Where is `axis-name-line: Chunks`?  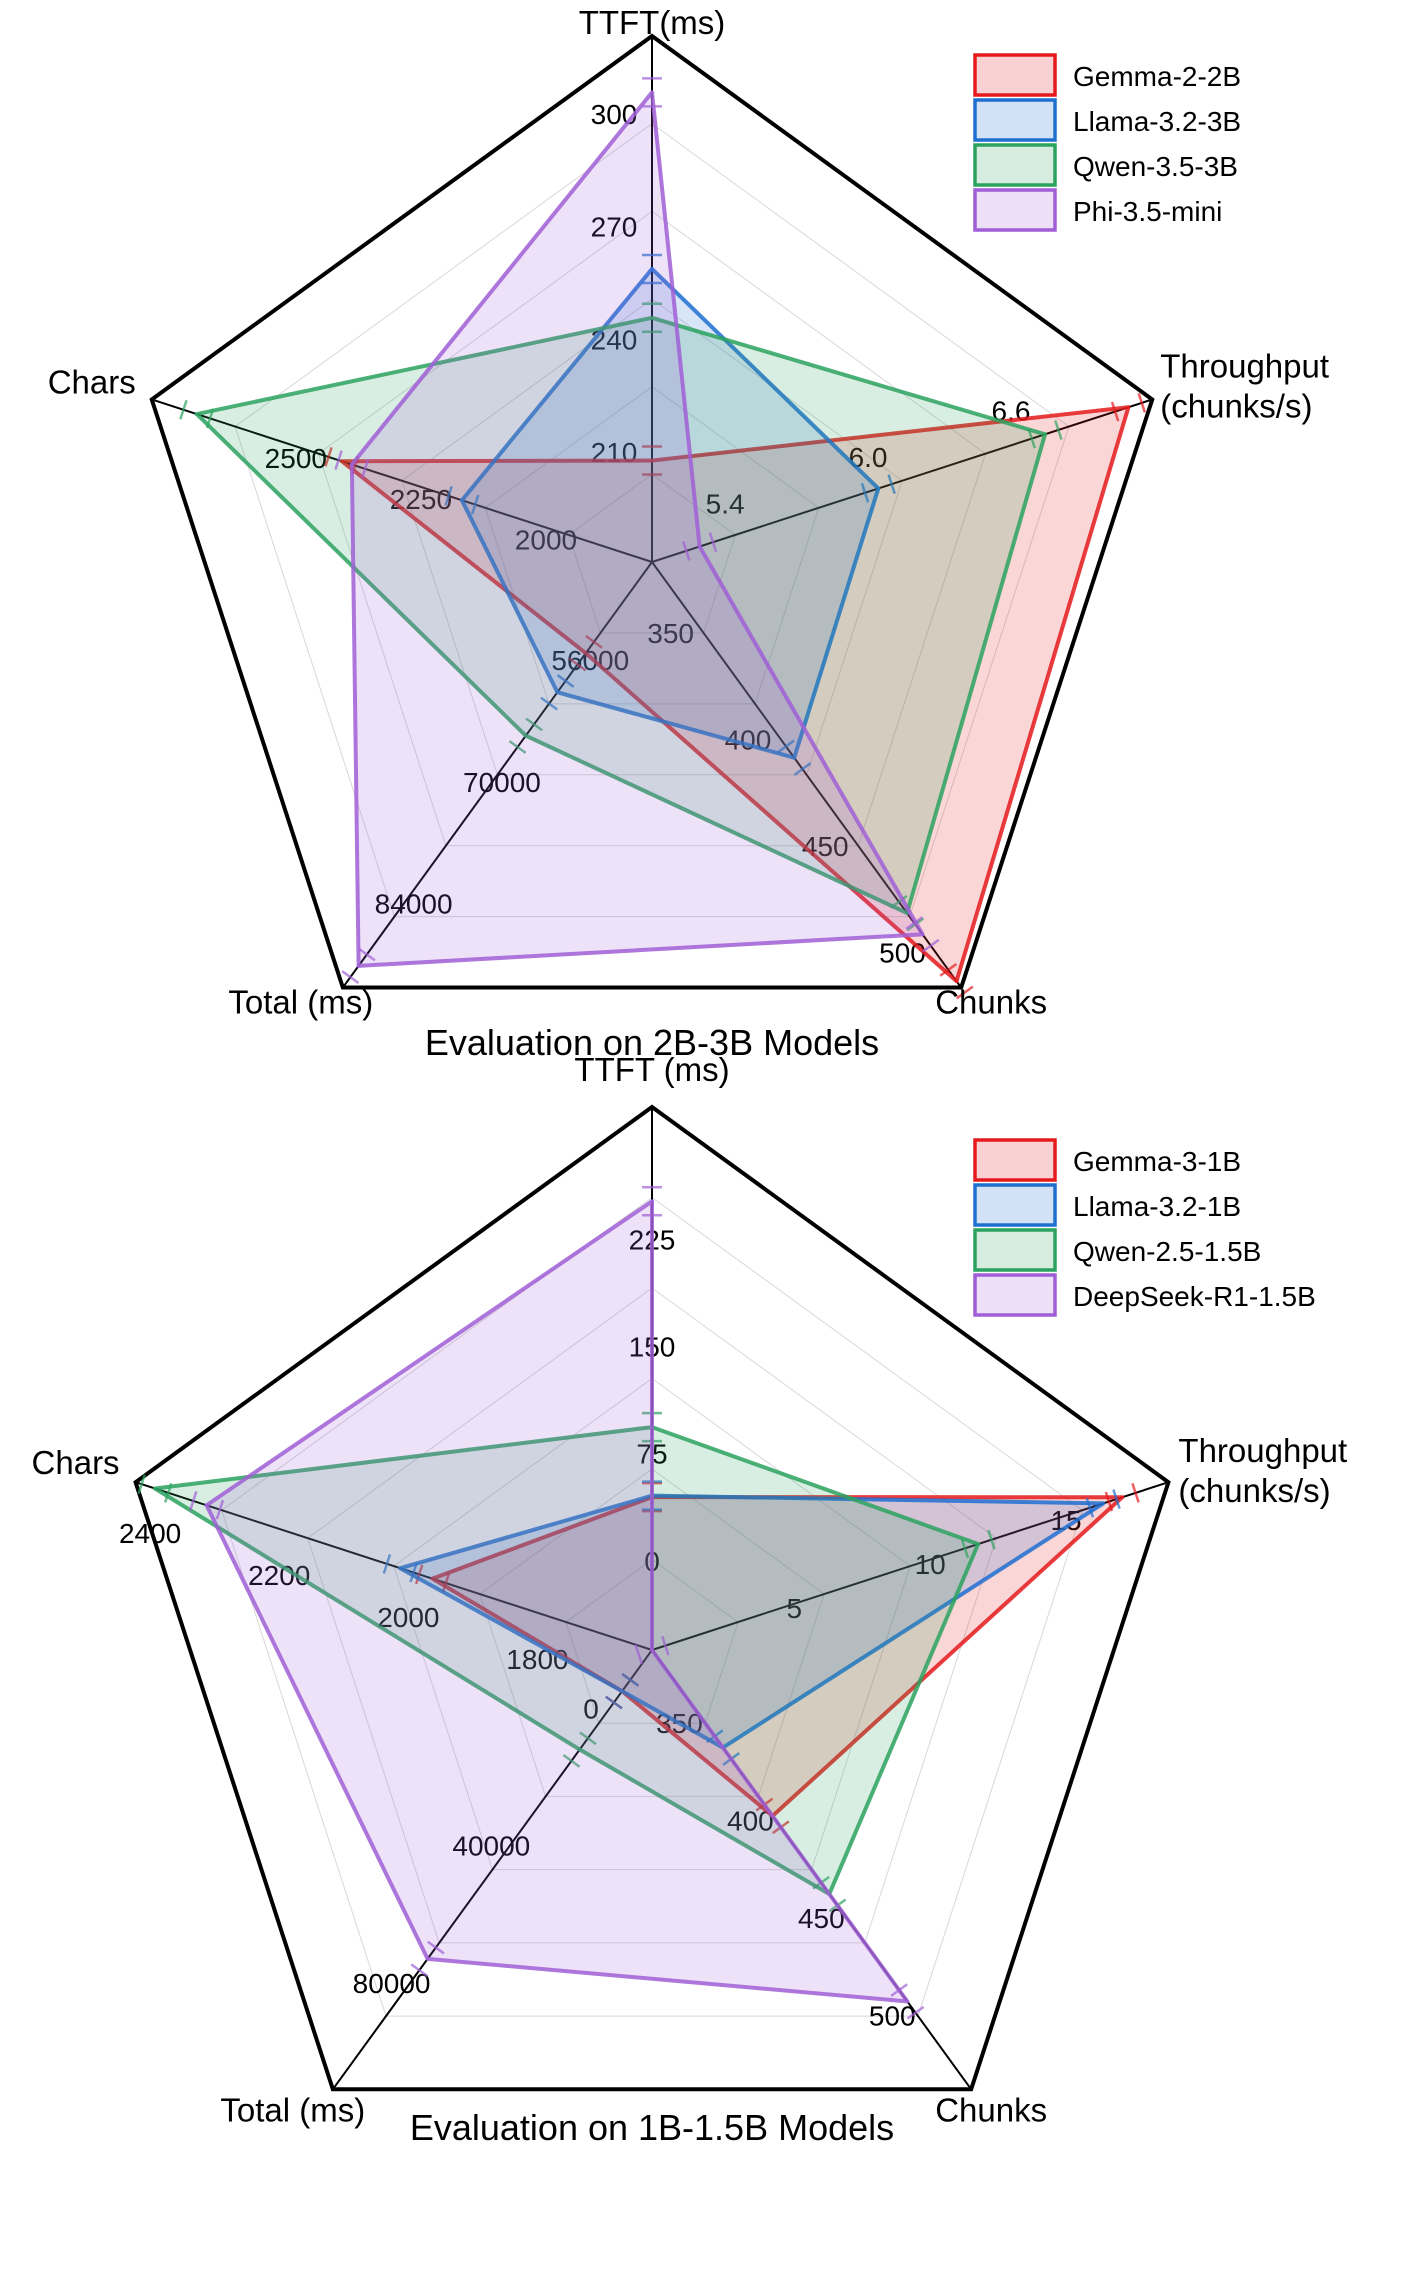 axis-name-line: Chunks is located at coordinates (991, 2109).